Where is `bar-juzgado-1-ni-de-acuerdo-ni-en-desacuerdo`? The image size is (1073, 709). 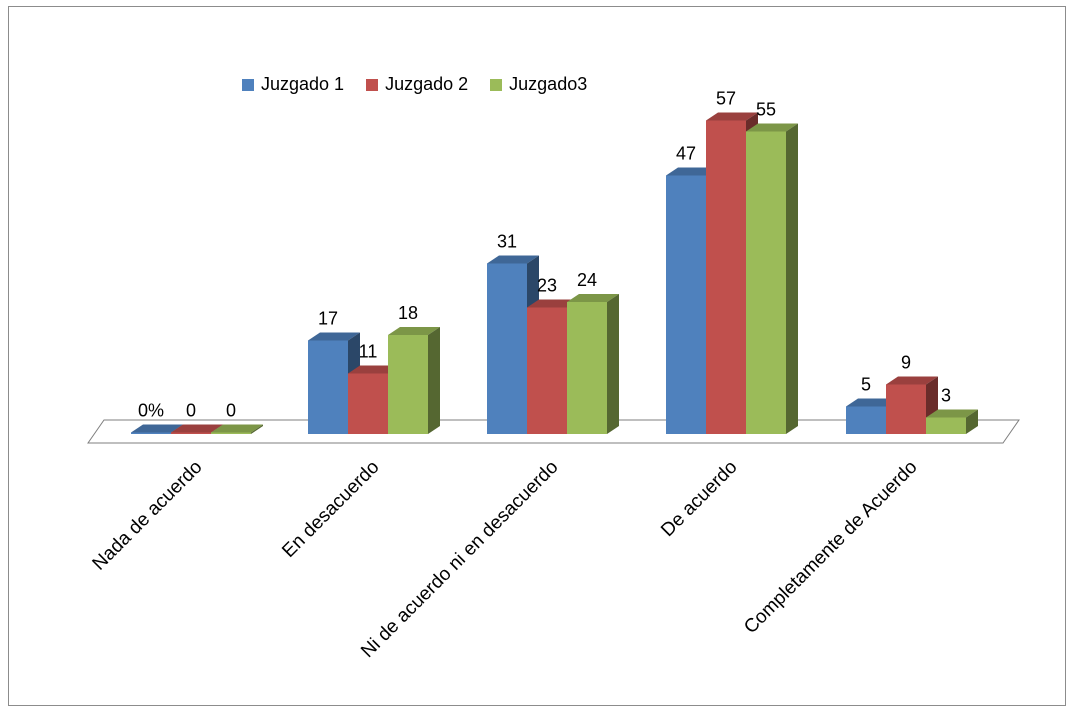
bar-juzgado-1-ni-de-acuerdo-ni-en-desacuerdo is located at coordinates (507, 348).